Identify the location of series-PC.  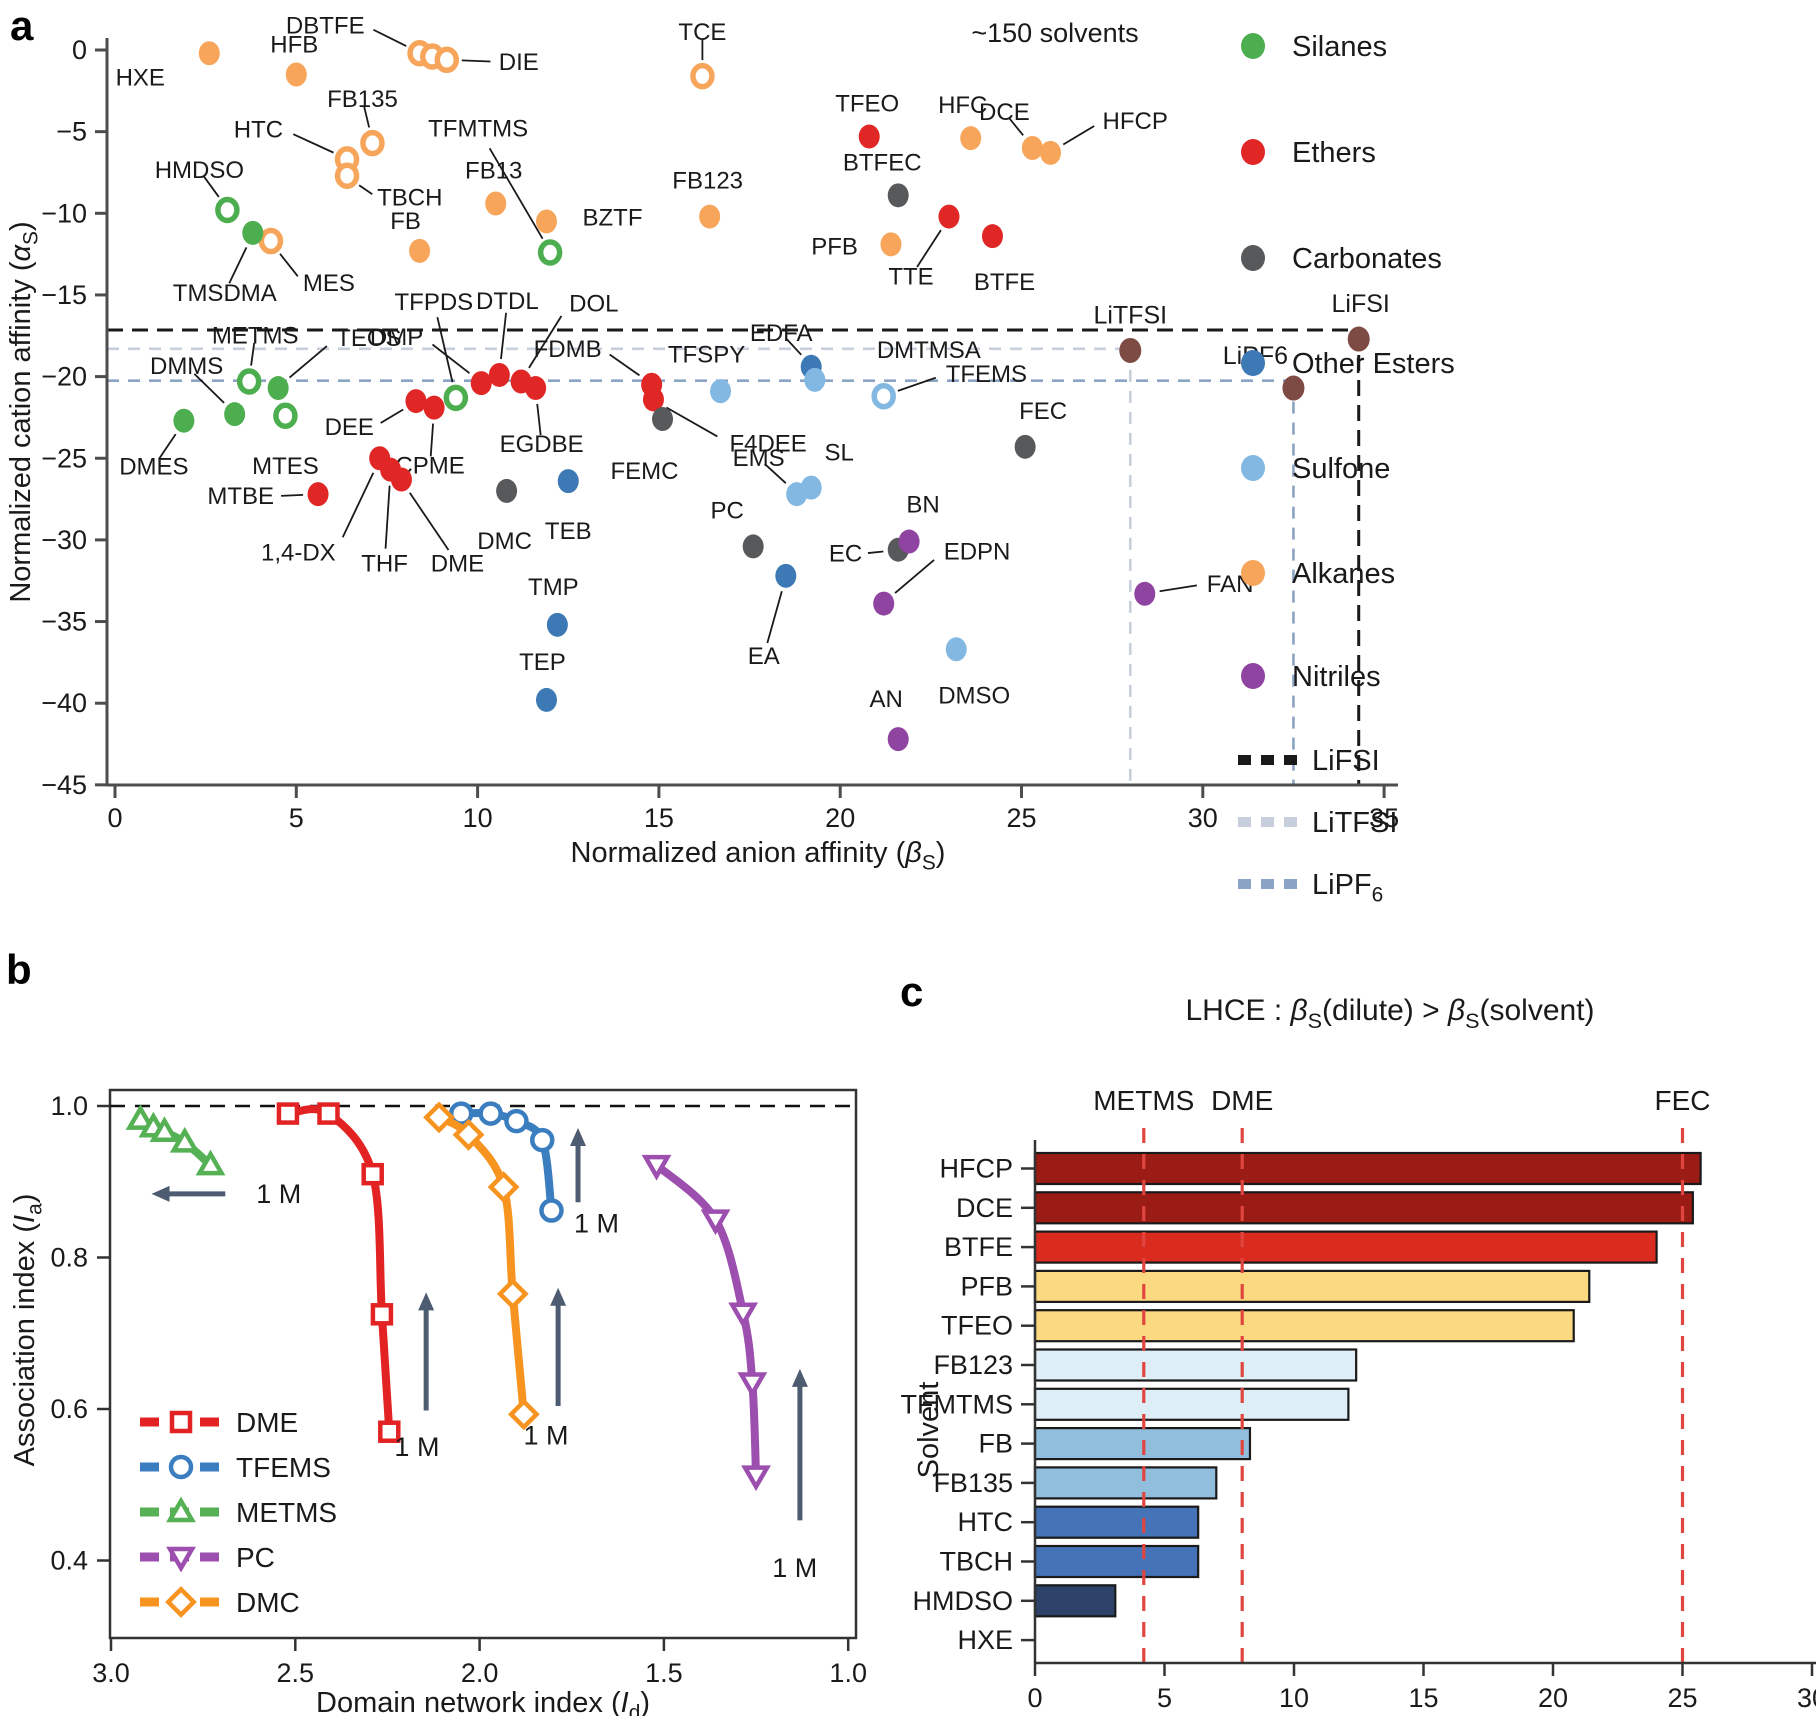
(706, 1323).